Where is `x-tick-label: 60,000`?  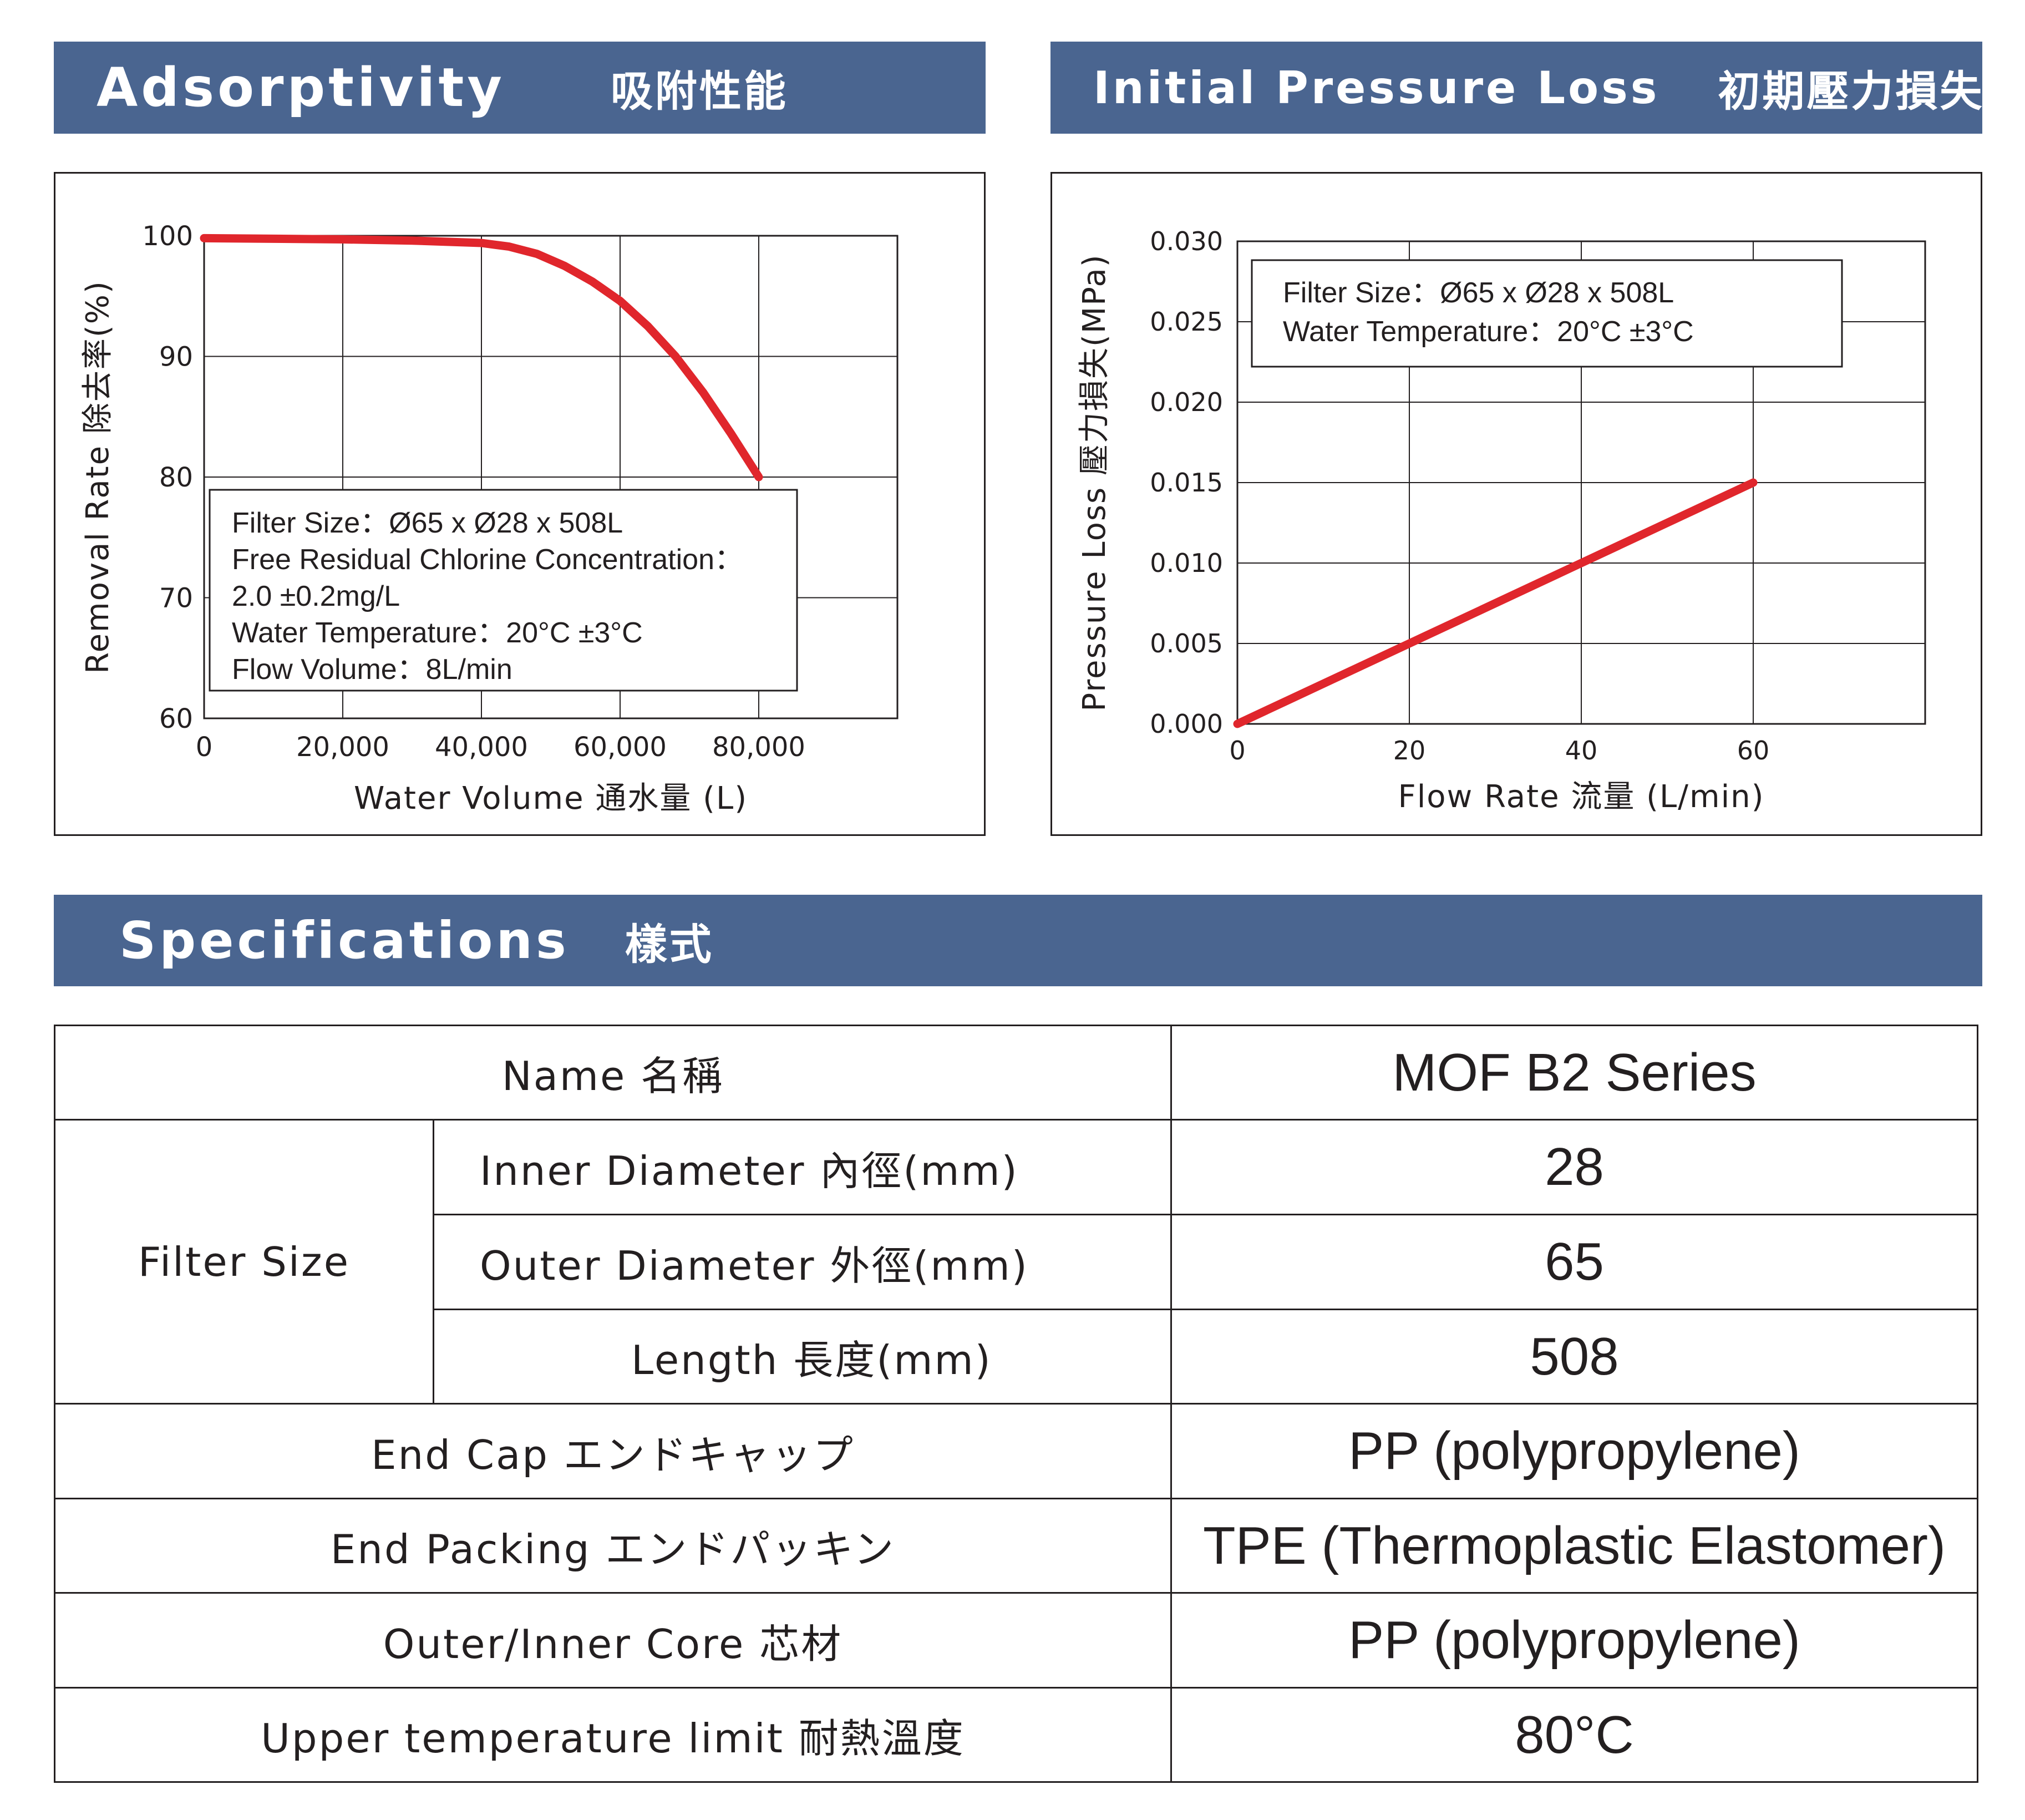 x-tick-label: 60,000 is located at coordinates (620, 748).